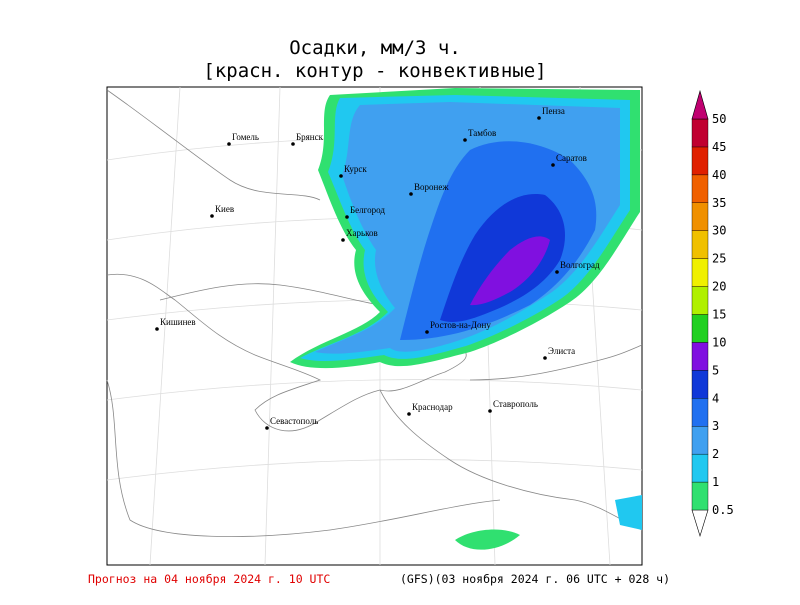 The image size is (800, 605). What do you see at coordinates (715, 426) in the screenshot?
I see `colorbar-label: 3` at bounding box center [715, 426].